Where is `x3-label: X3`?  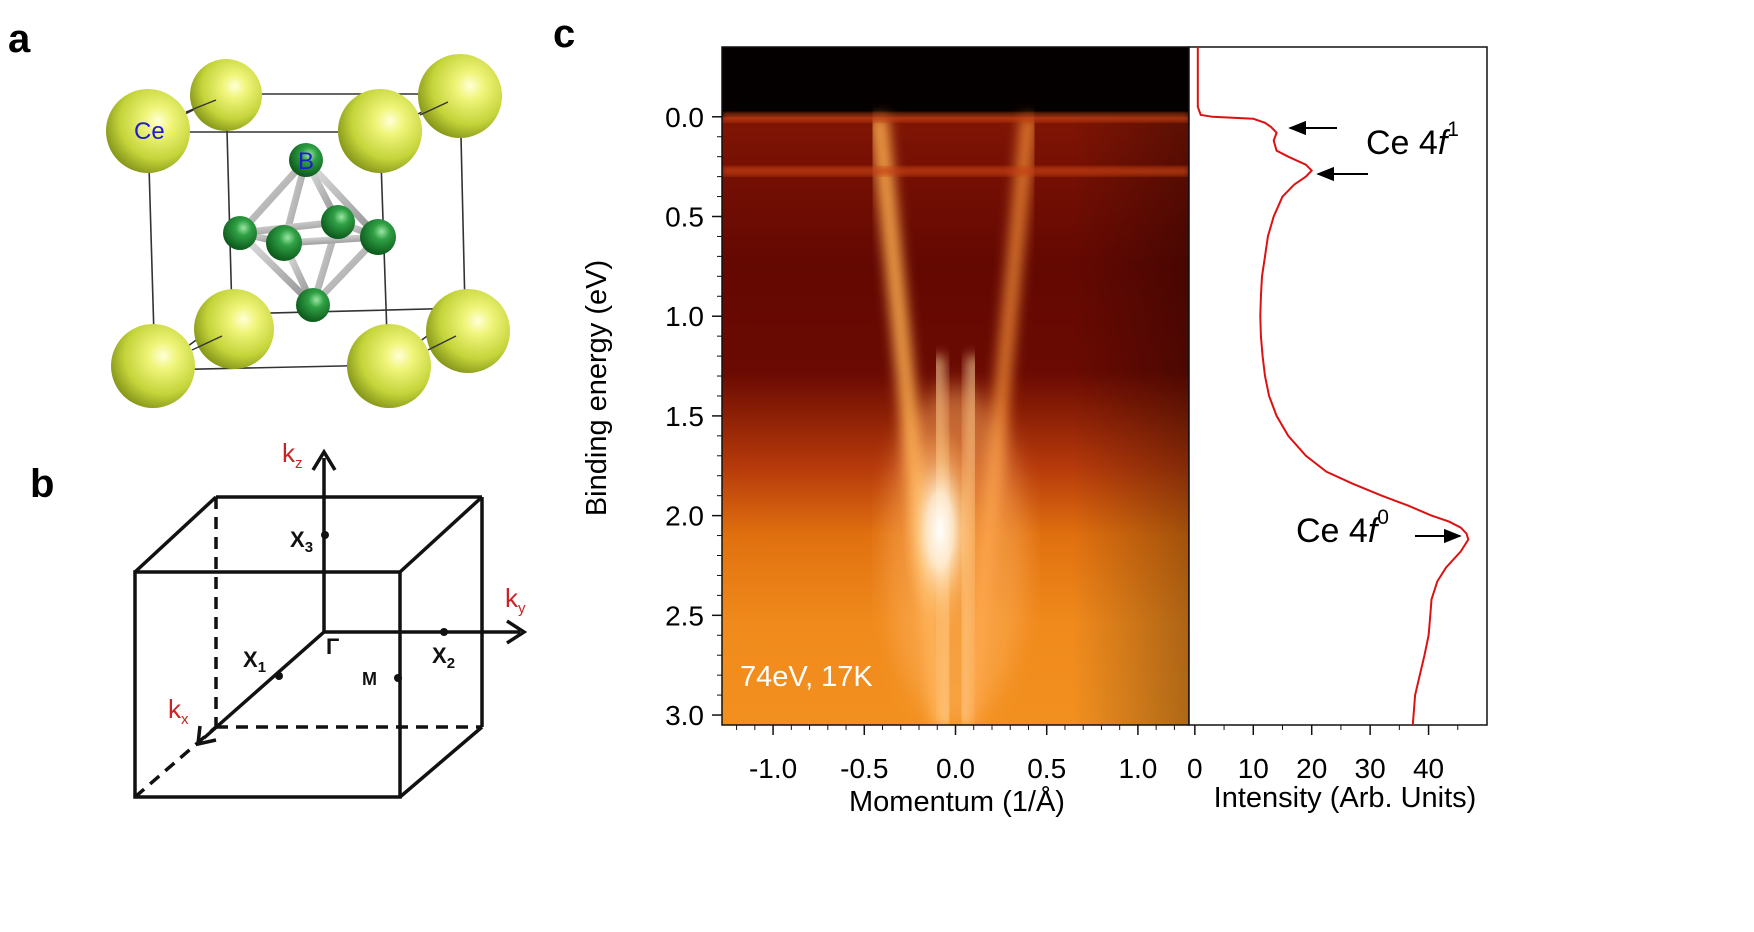 x3-label: X3 is located at coordinates (301, 541).